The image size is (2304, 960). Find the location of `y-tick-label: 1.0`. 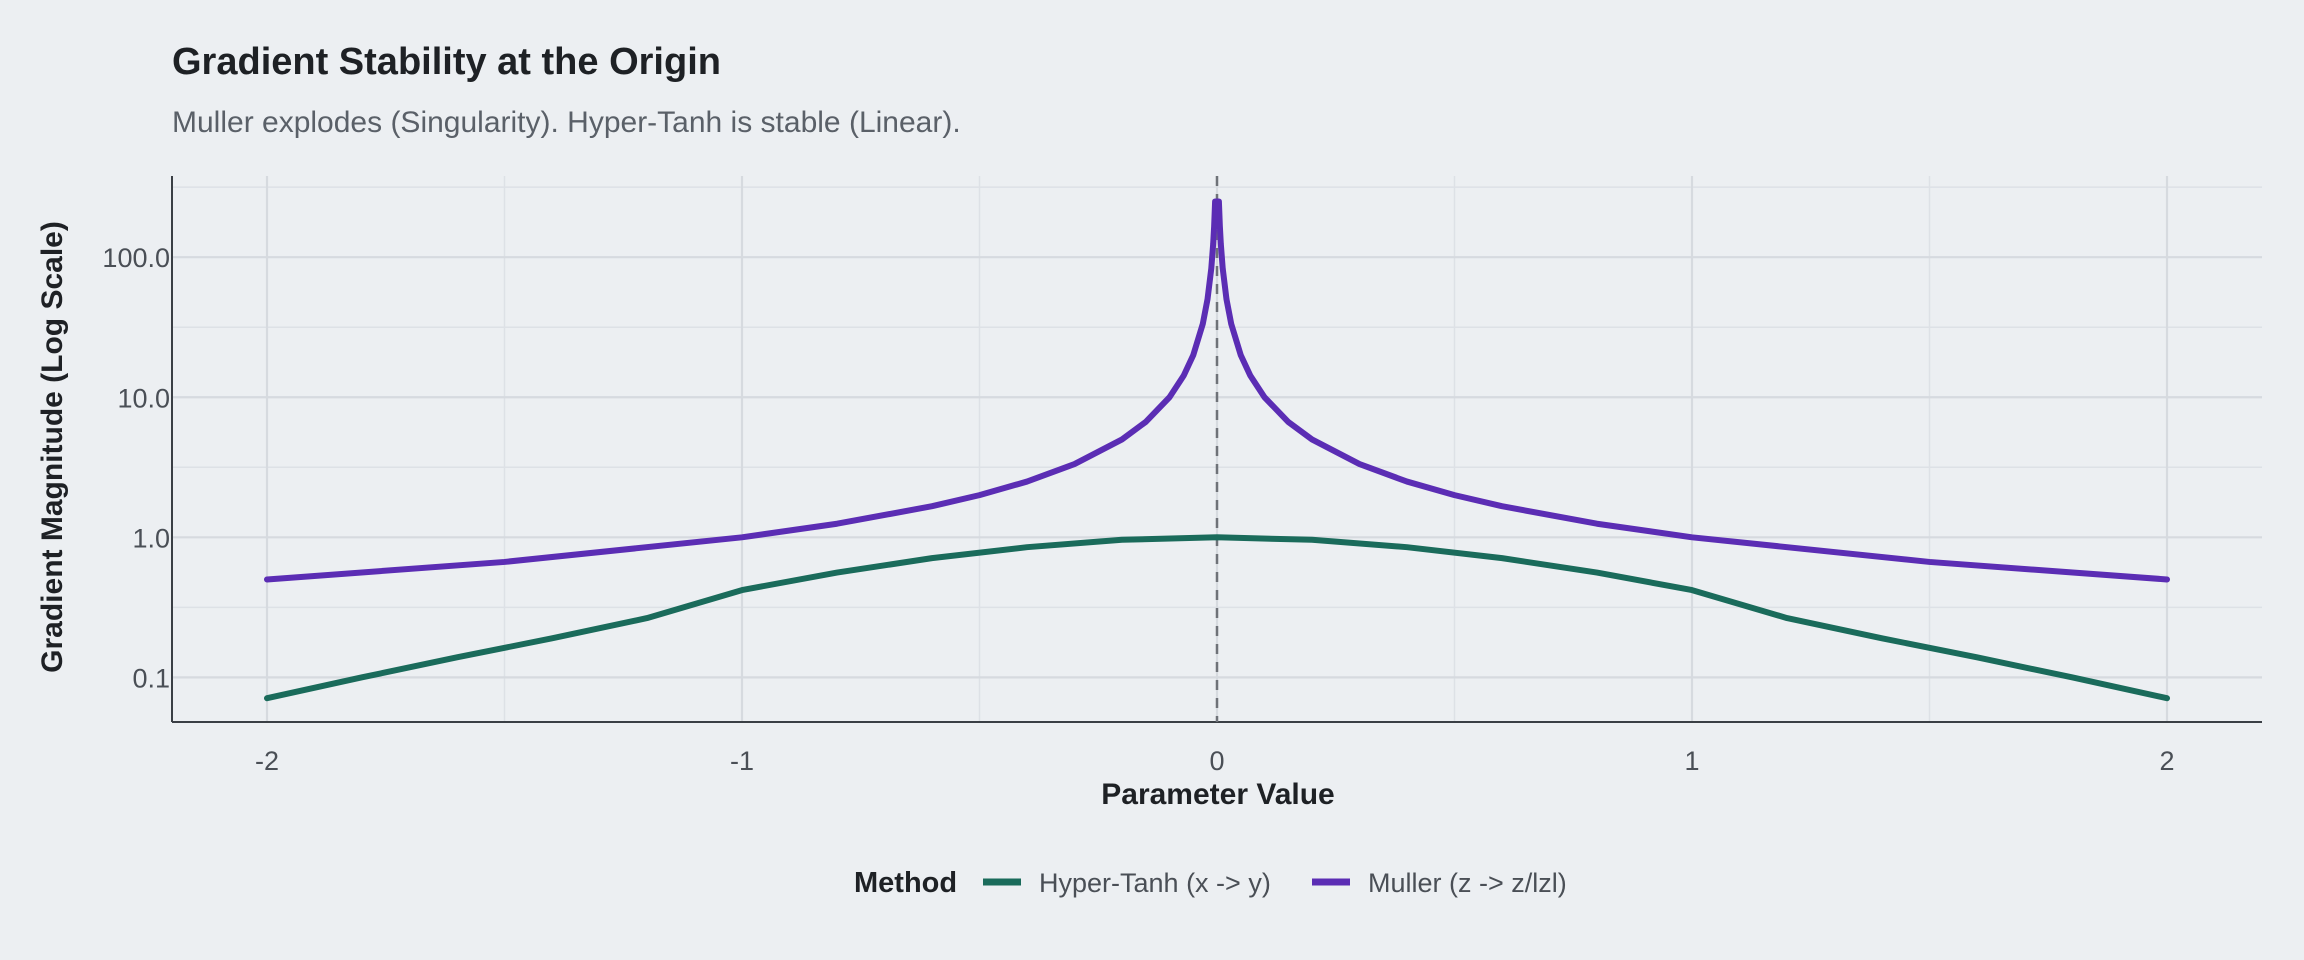

y-tick-label: 1.0 is located at coordinates (151, 538).